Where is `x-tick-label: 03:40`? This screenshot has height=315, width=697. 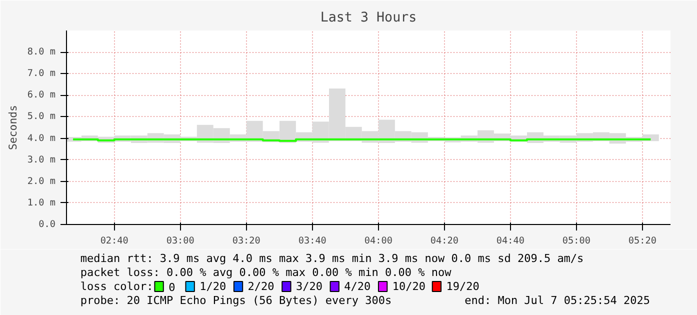
x-tick-label: 03:40 is located at coordinates (312, 241).